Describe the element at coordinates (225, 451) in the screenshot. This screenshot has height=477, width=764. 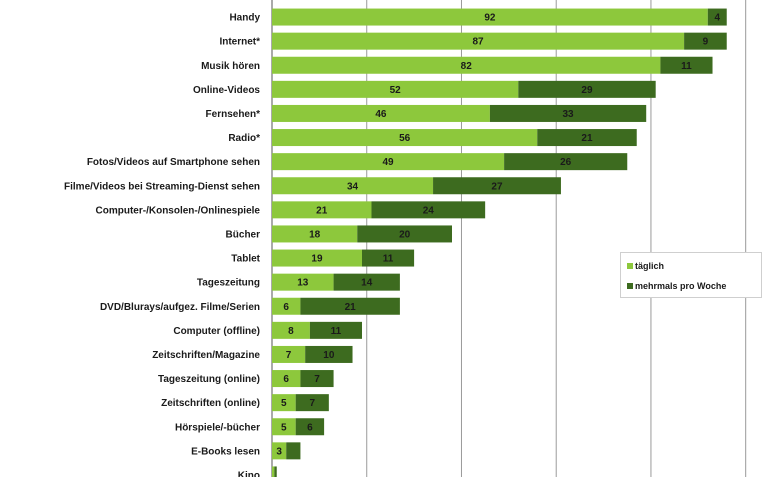
I see `category-label: E-Books lesen` at that location.